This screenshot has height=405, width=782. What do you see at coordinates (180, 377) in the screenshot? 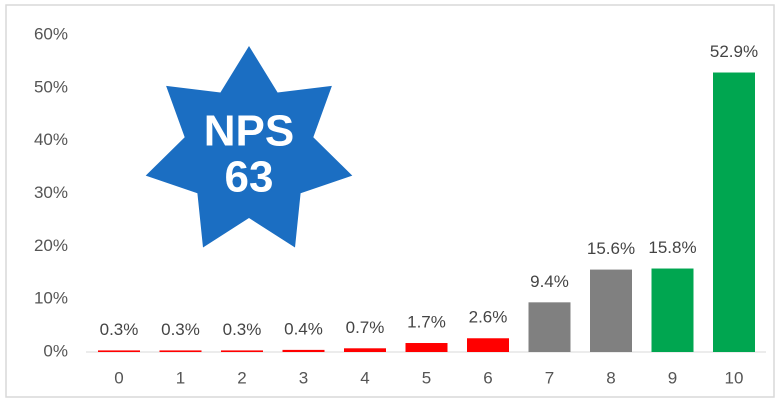
I see `x-tick-label: 1` at bounding box center [180, 377].